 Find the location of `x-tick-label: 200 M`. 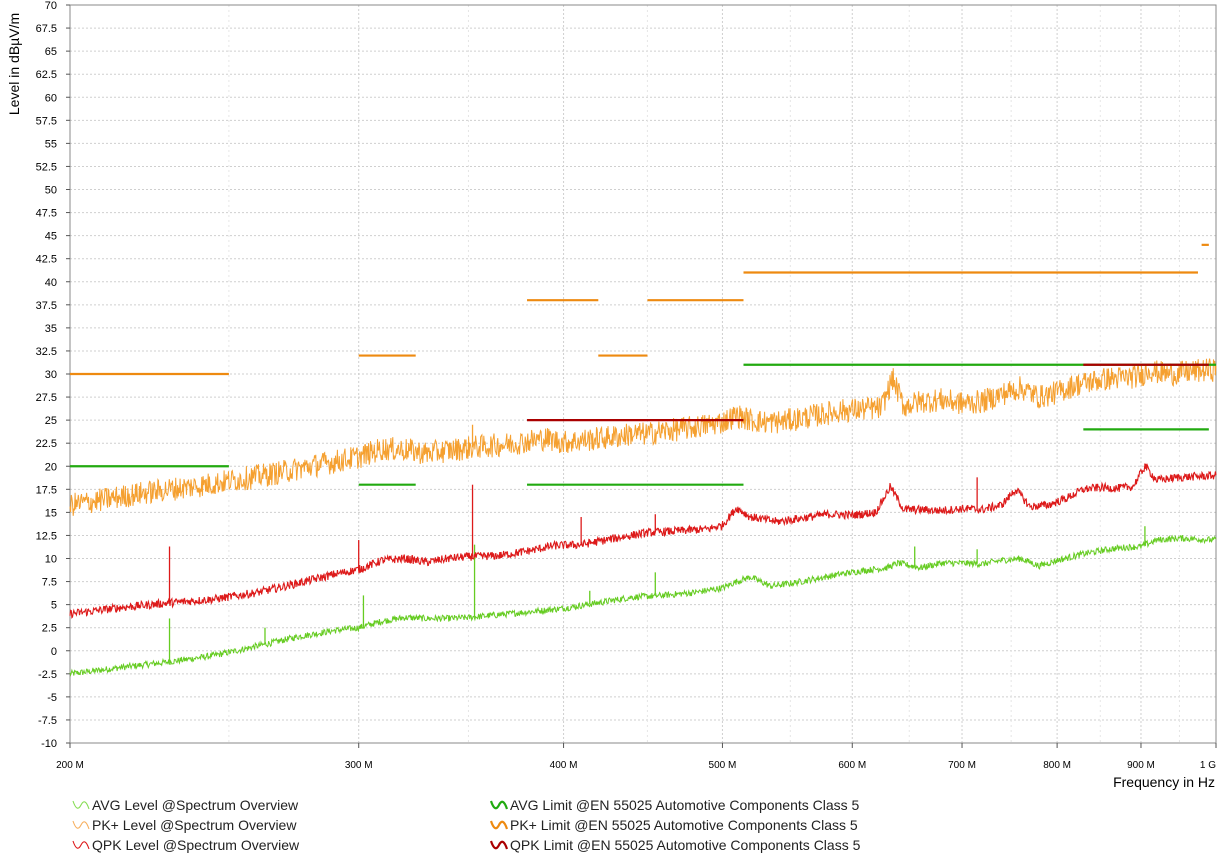

x-tick-label: 200 M is located at coordinates (70, 765).